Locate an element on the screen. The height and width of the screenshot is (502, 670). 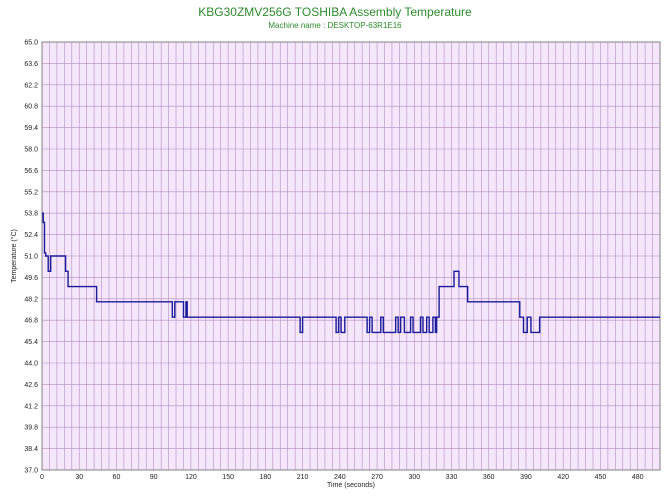
y-tick-label: 51.0 is located at coordinates (31, 257).